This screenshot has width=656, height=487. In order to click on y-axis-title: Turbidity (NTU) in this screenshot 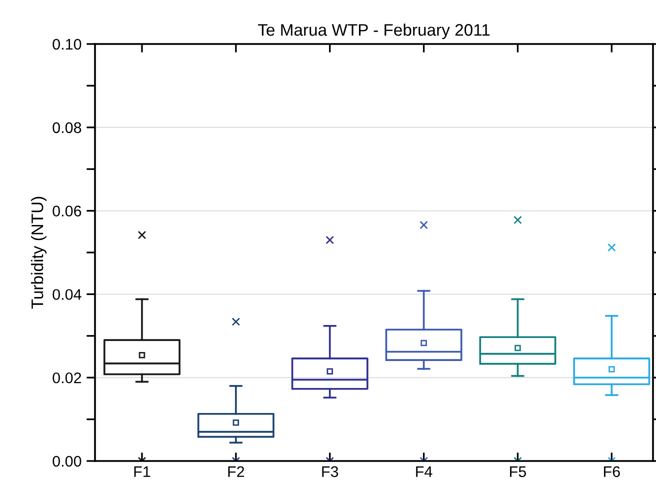, I will do `click(38, 252)`.